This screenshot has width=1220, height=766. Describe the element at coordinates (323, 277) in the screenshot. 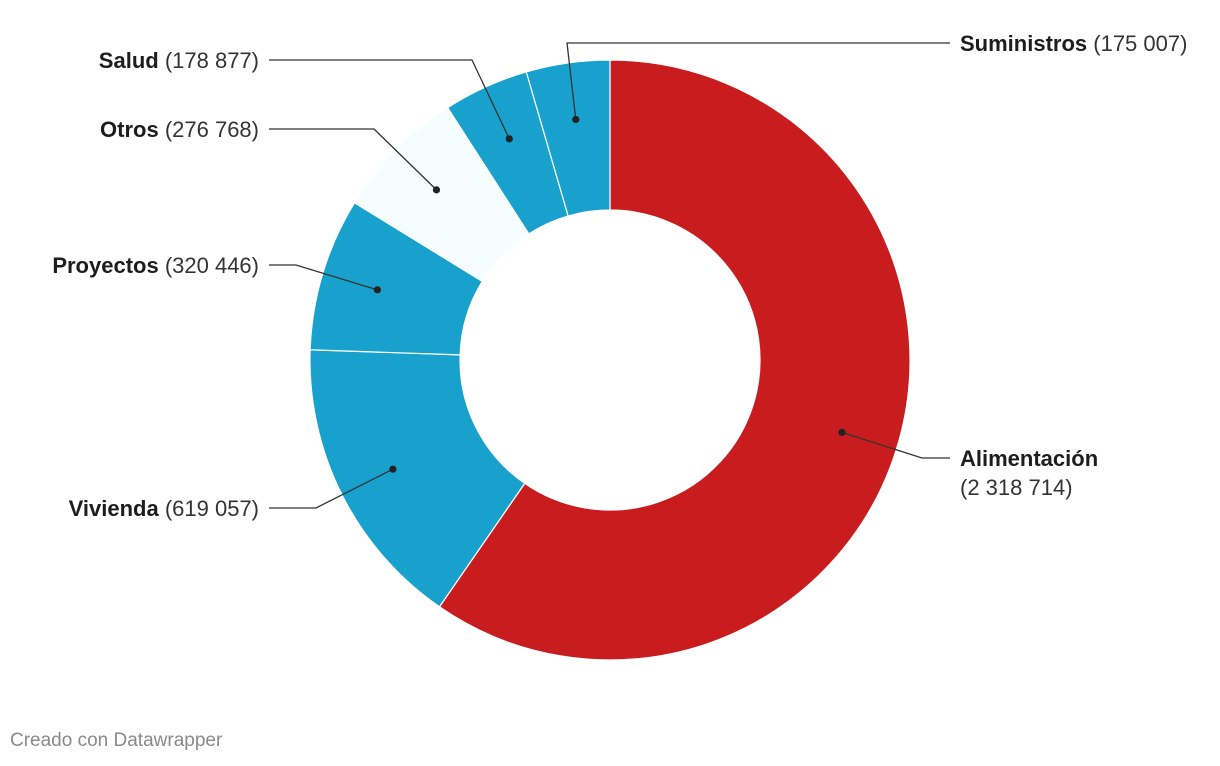

I see `leader-line-proyectos` at that location.